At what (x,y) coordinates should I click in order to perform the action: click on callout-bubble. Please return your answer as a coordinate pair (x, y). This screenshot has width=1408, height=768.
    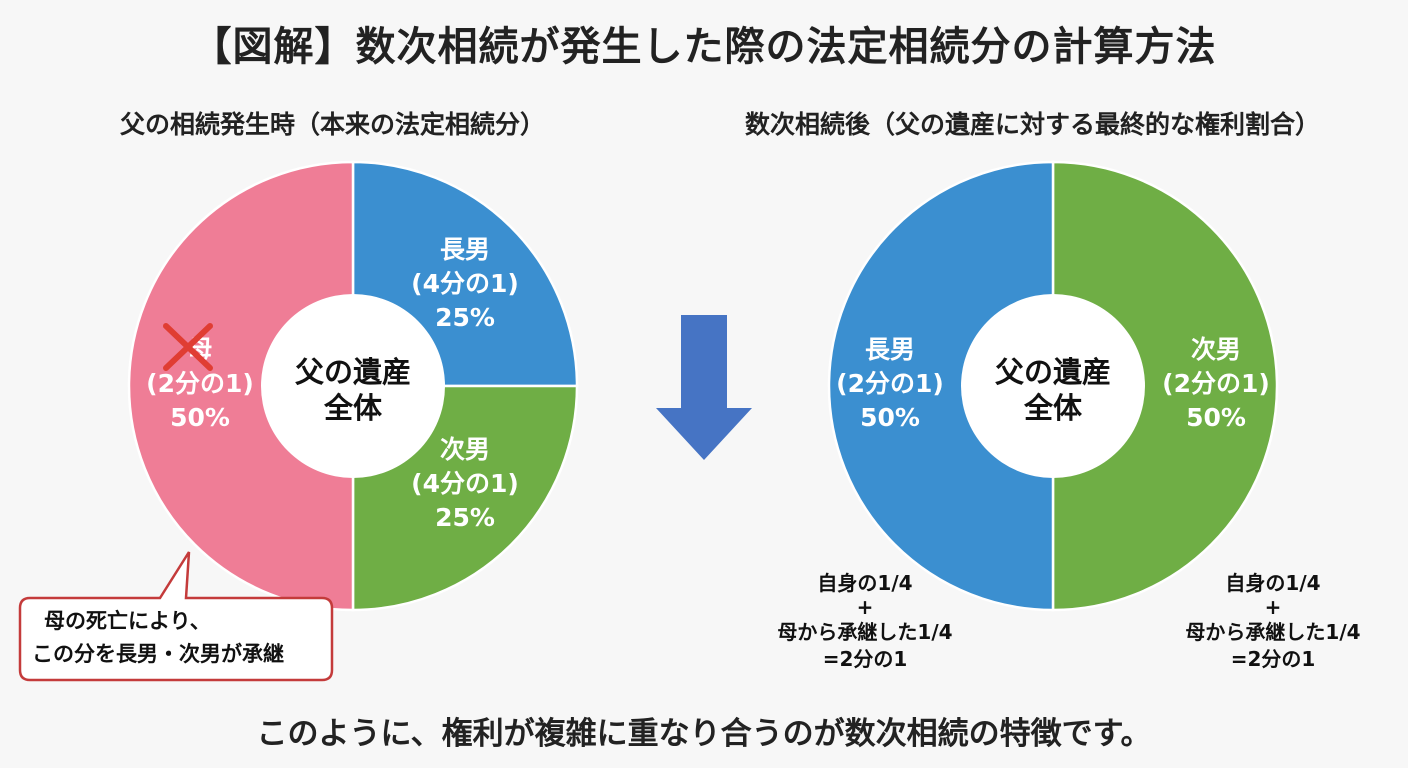
    Looking at the image, I should click on (176, 616).